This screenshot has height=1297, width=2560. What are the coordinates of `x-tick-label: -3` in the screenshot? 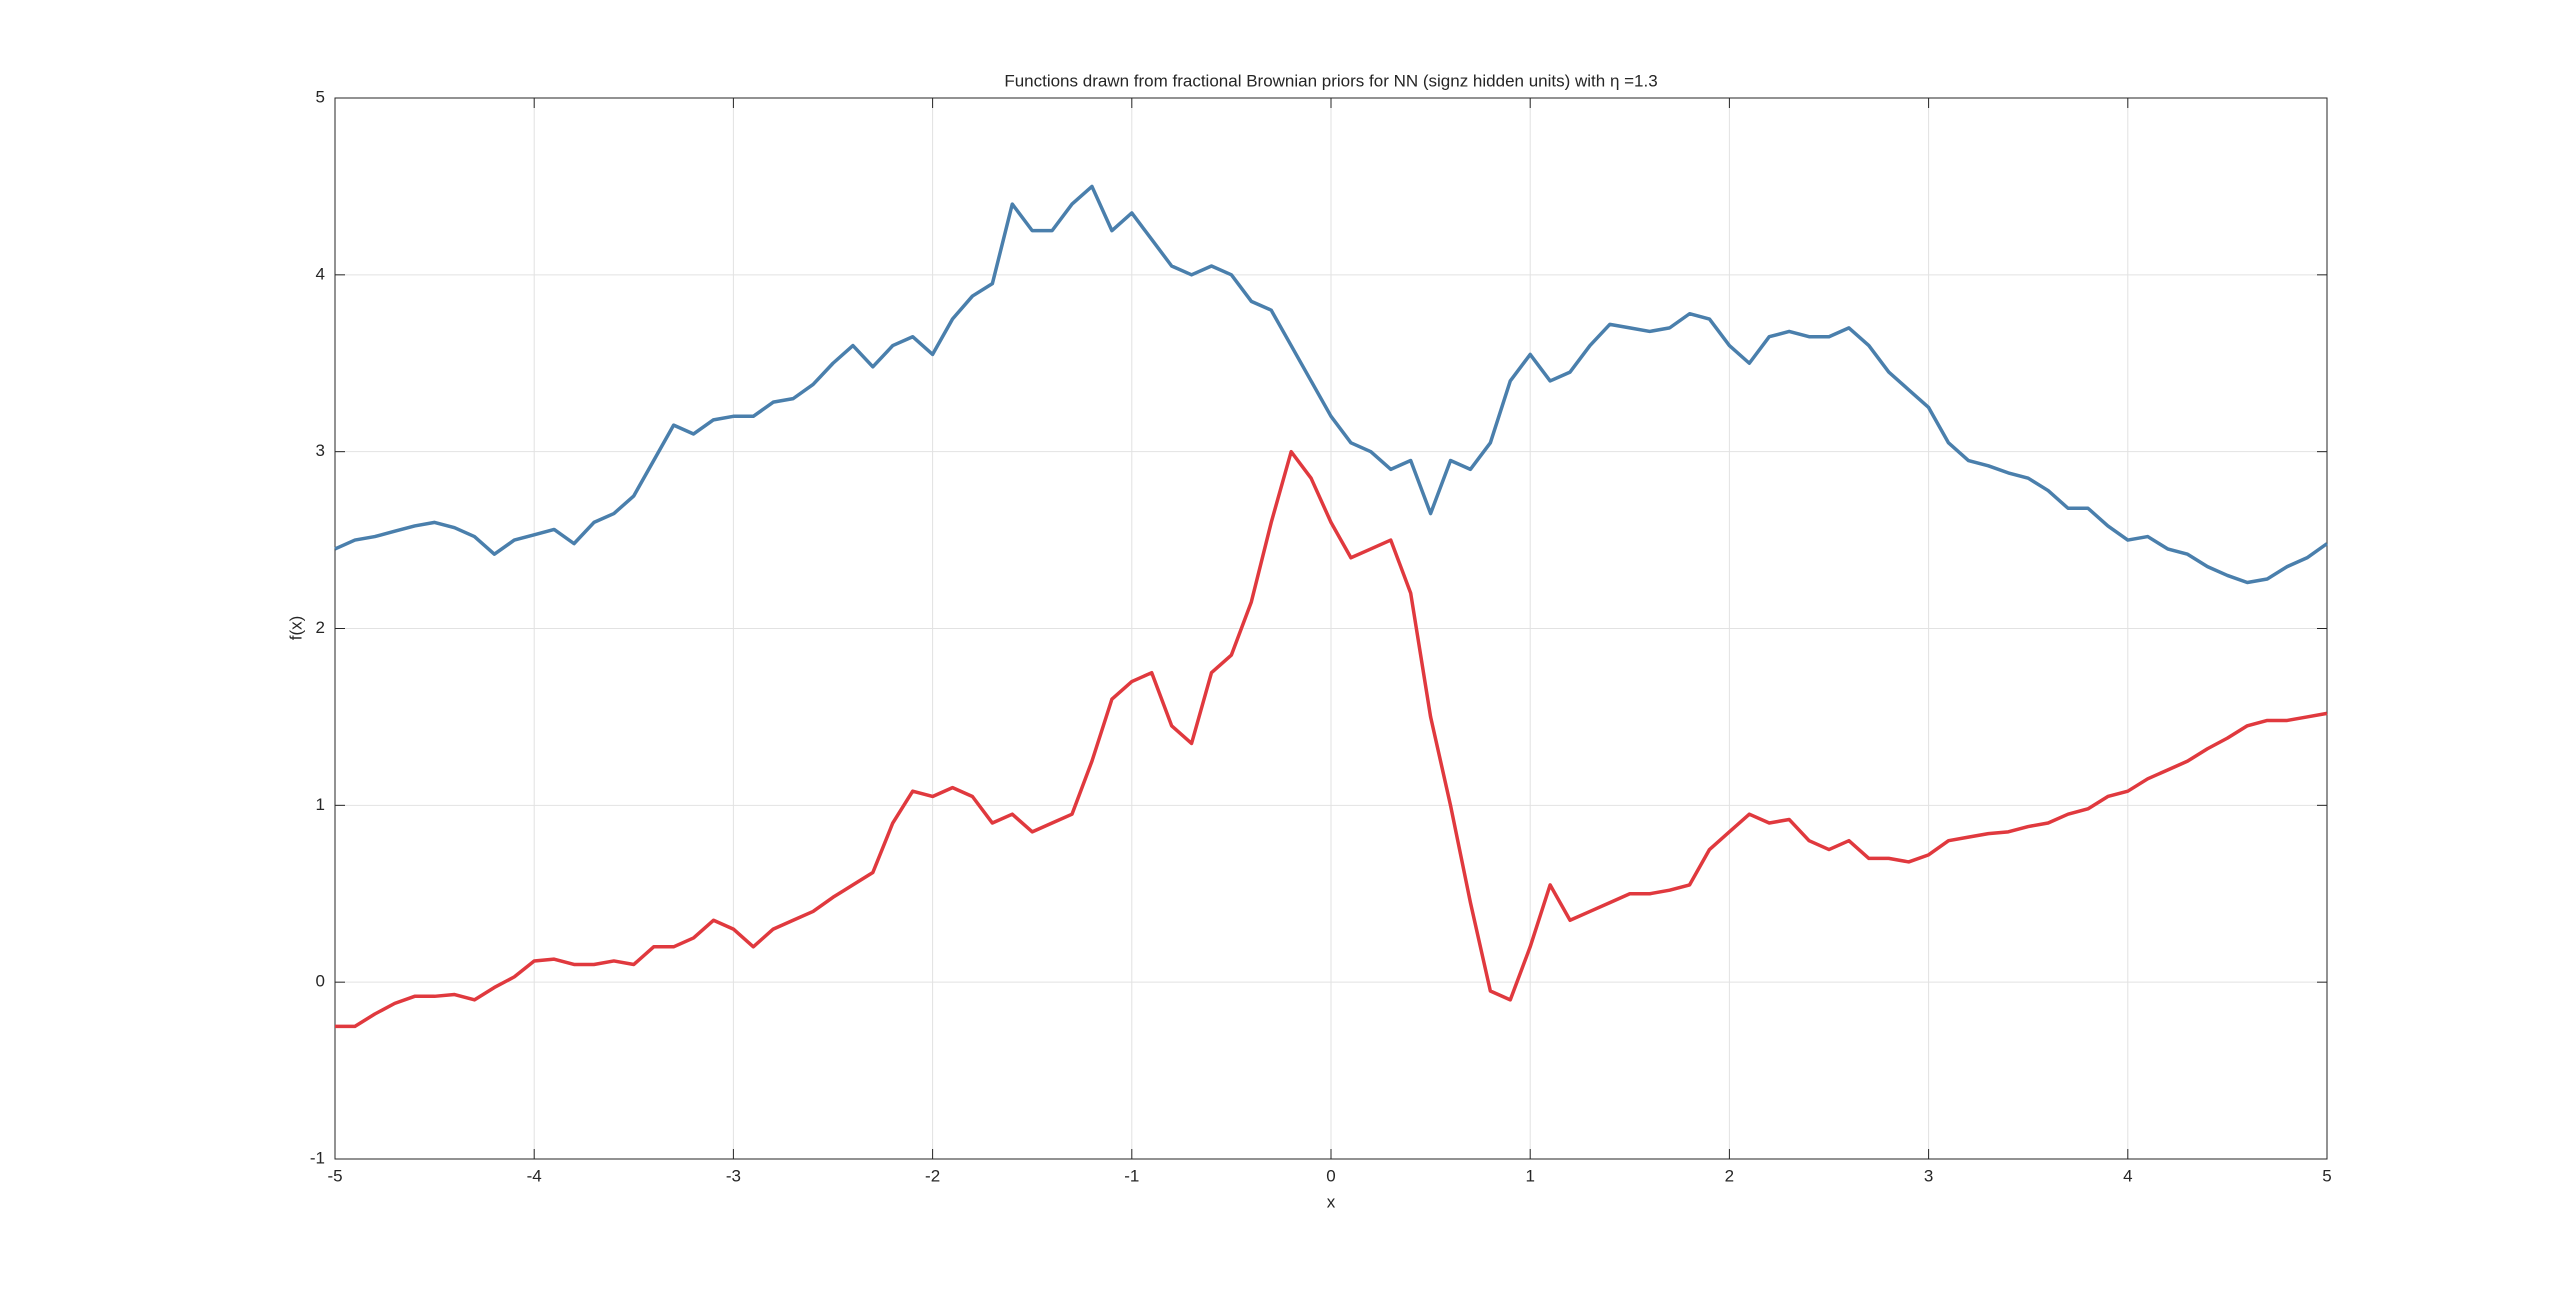 It's located at (733, 1175).